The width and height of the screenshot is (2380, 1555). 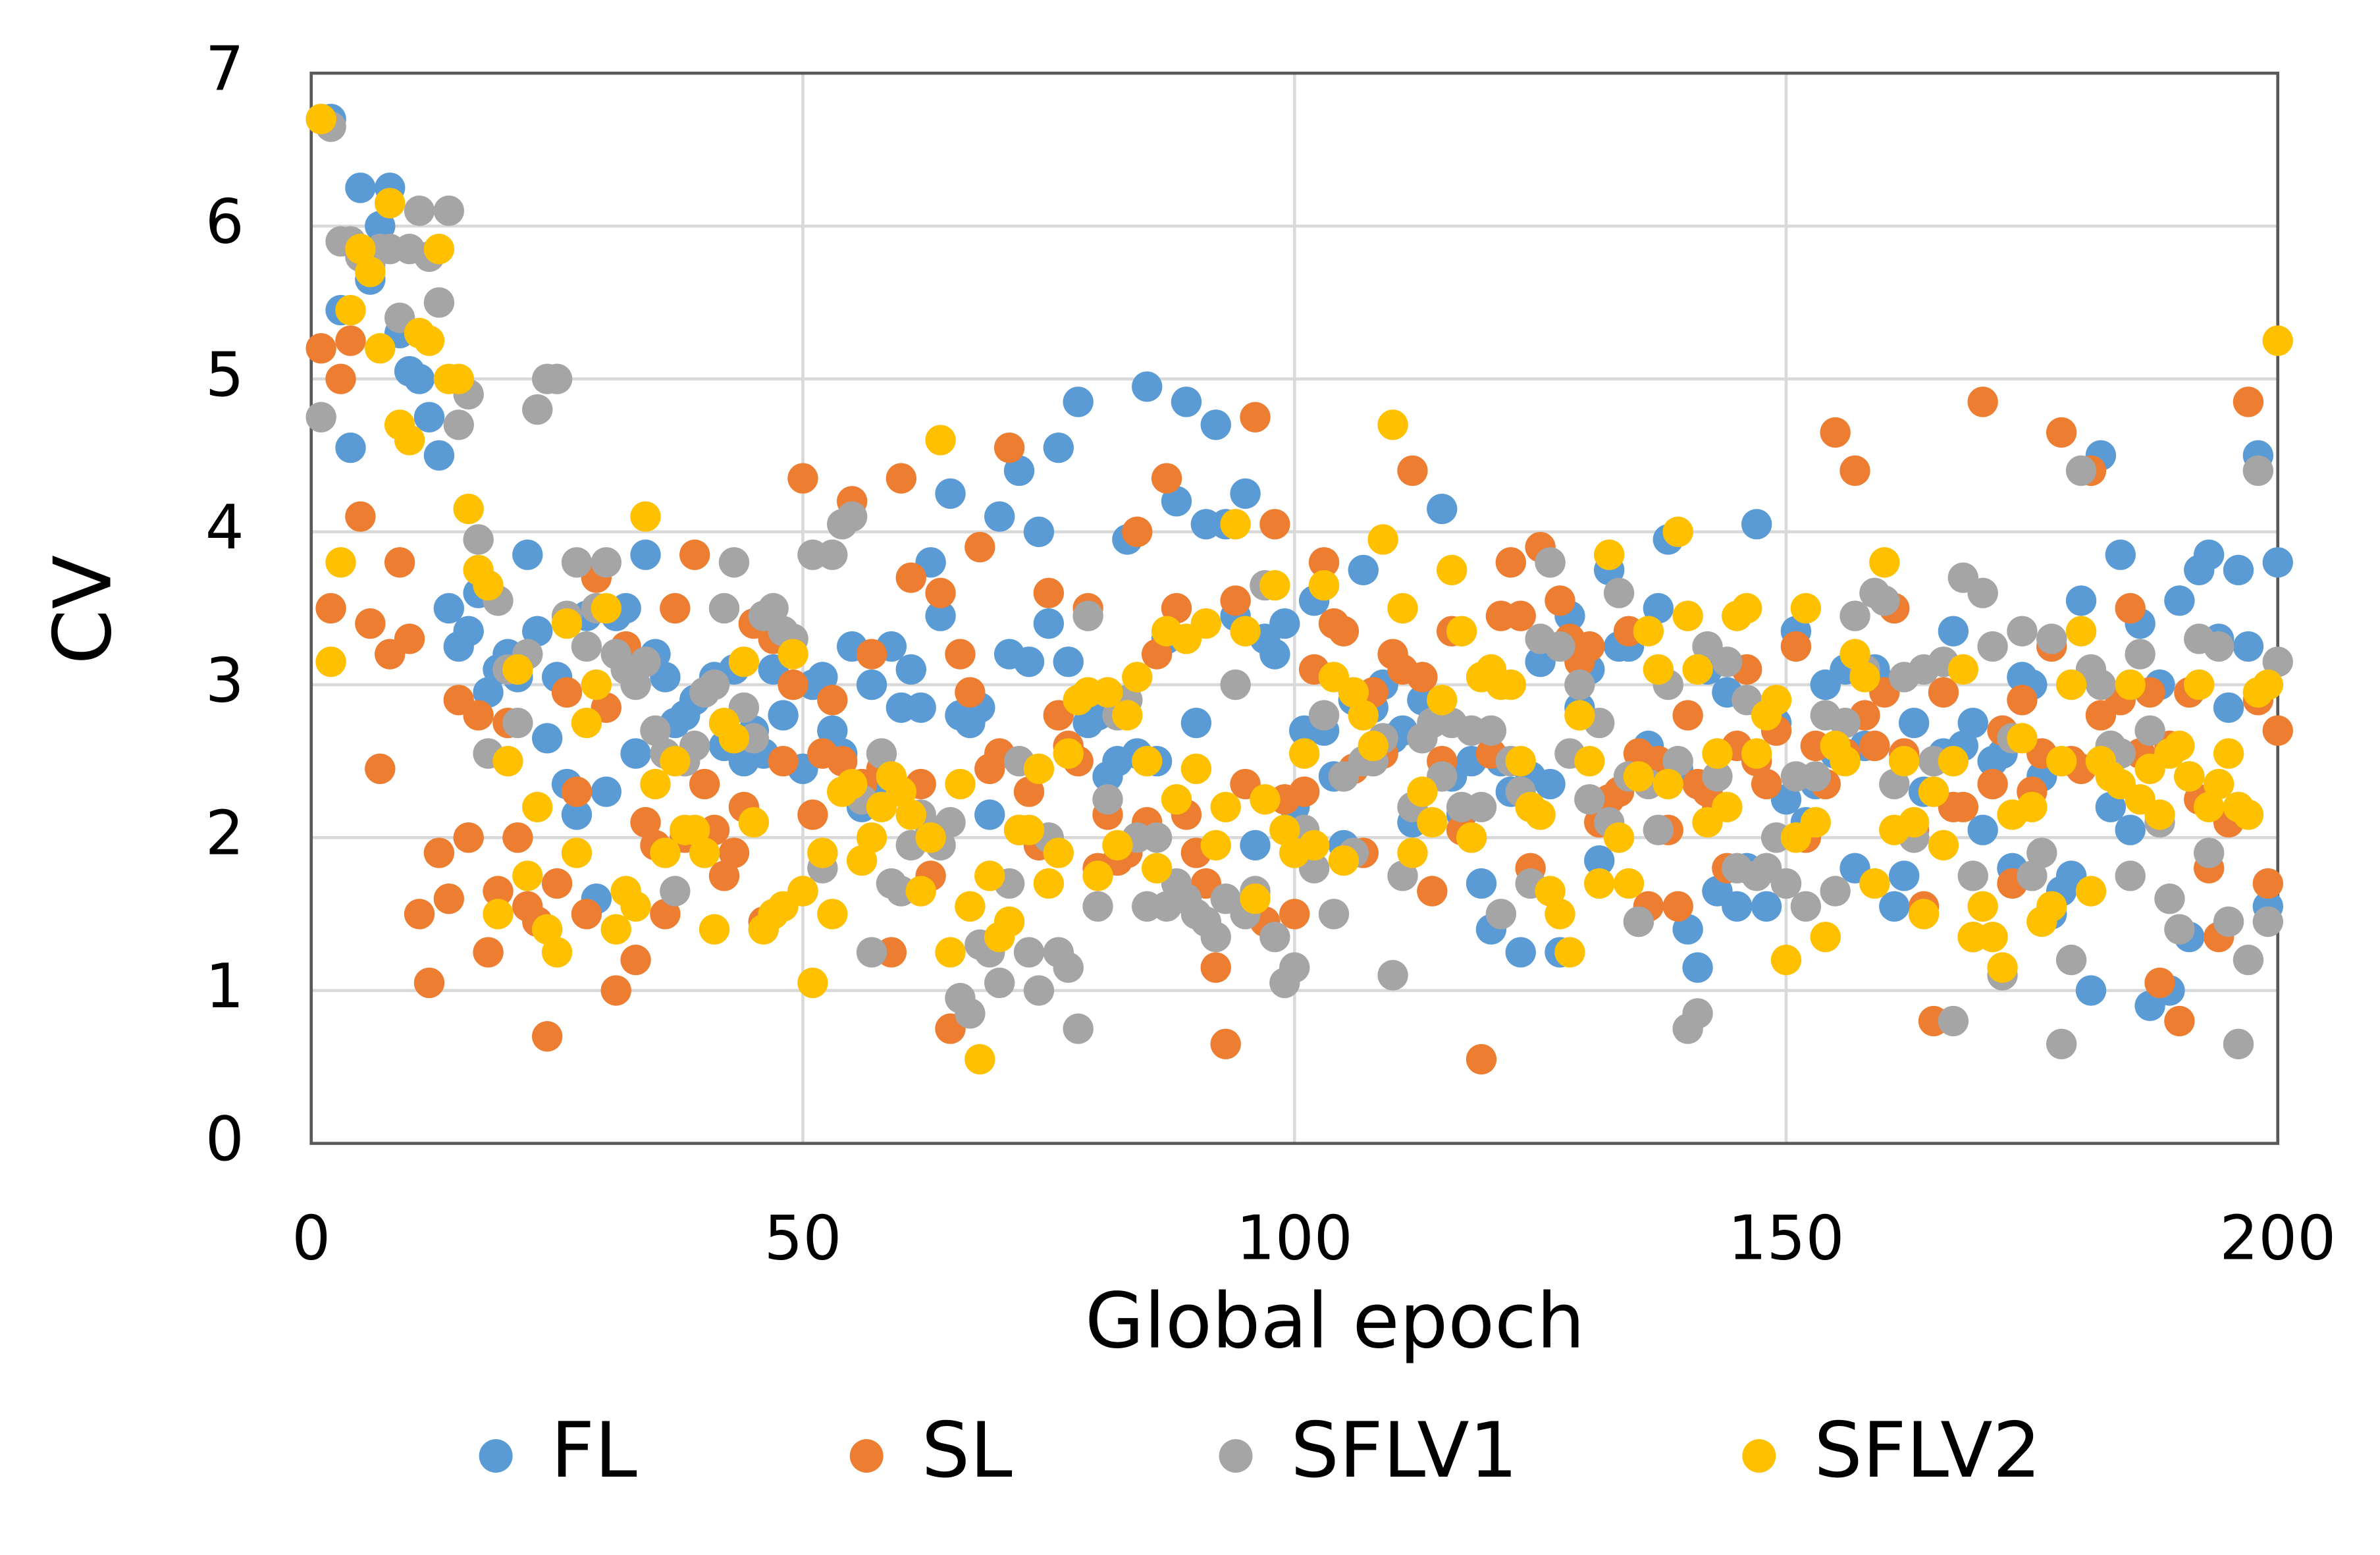 What do you see at coordinates (224, 375) in the screenshot?
I see `y-tick-label: 5` at bounding box center [224, 375].